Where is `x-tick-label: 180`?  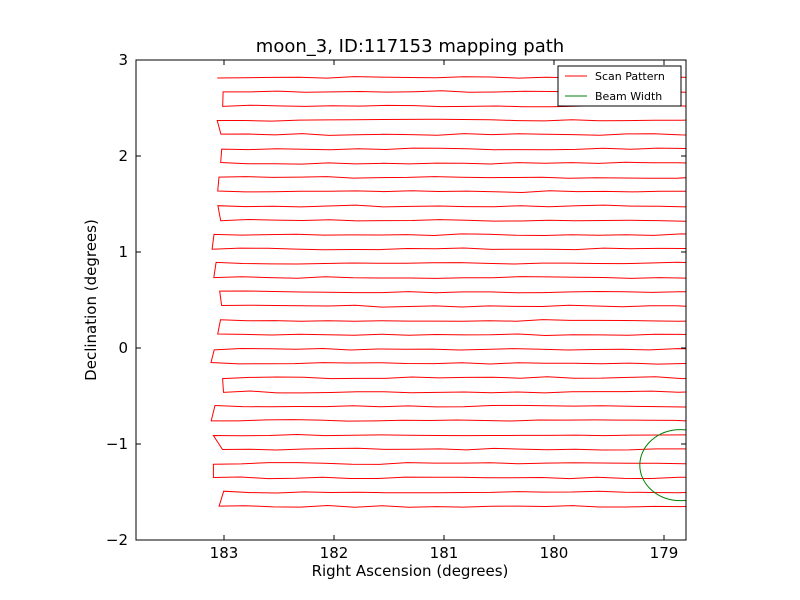
x-tick-label: 180 is located at coordinates (554, 553).